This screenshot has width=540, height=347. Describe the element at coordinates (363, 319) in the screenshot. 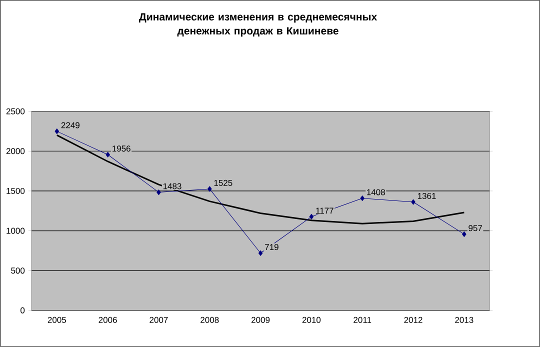

I see `x-tick-label: 2011` at that location.